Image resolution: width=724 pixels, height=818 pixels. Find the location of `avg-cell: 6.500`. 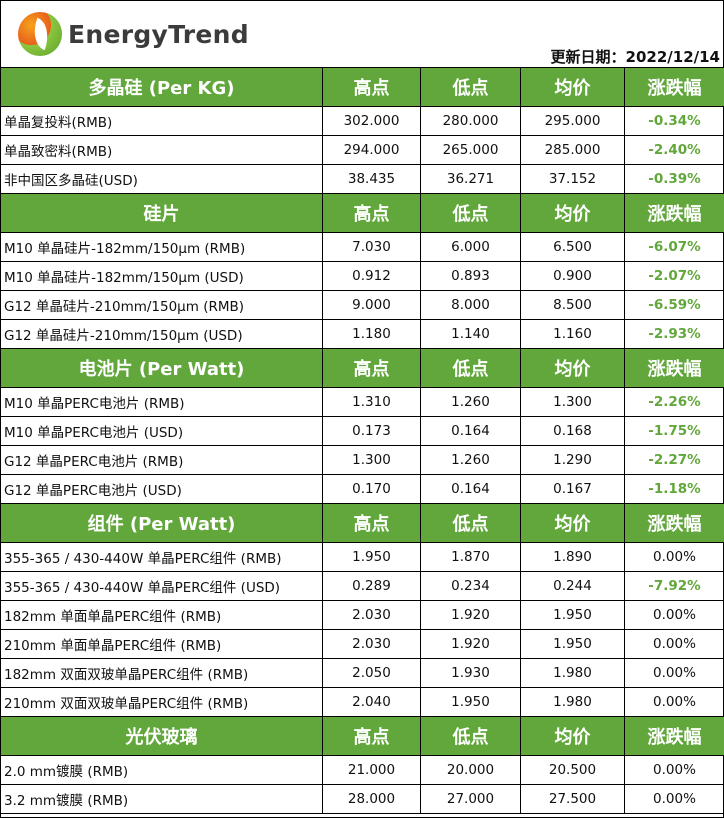

avg-cell: 6.500 is located at coordinates (572, 247).